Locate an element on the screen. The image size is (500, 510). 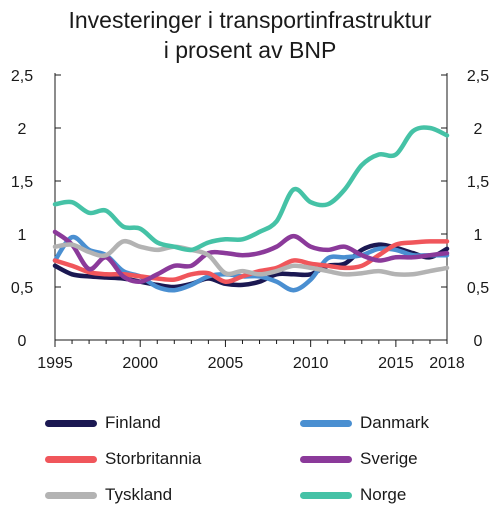
legend-item-sverige: Sverige is located at coordinates (359, 459).